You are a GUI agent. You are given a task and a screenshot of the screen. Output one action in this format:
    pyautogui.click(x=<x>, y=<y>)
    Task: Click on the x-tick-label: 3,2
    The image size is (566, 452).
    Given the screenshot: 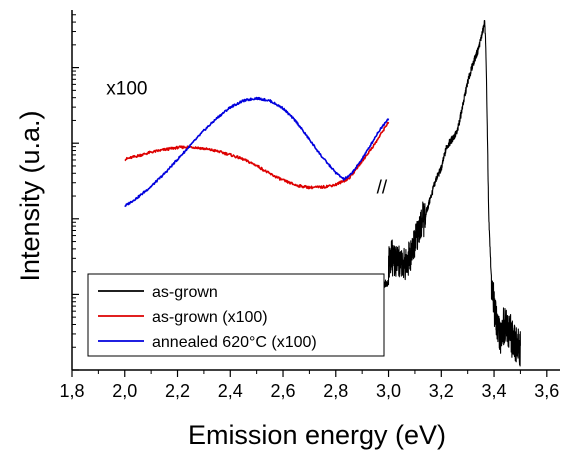 What is the action you would take?
    pyautogui.click(x=441, y=391)
    